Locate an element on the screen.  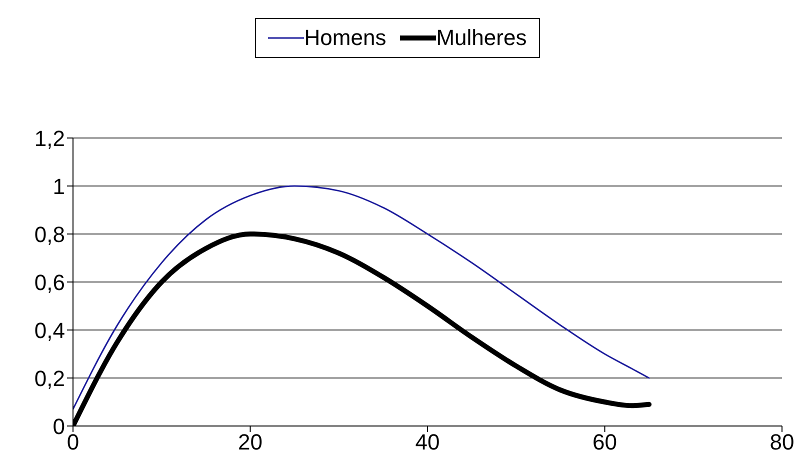
y-tick-label: 0 is located at coordinates (58, 426).